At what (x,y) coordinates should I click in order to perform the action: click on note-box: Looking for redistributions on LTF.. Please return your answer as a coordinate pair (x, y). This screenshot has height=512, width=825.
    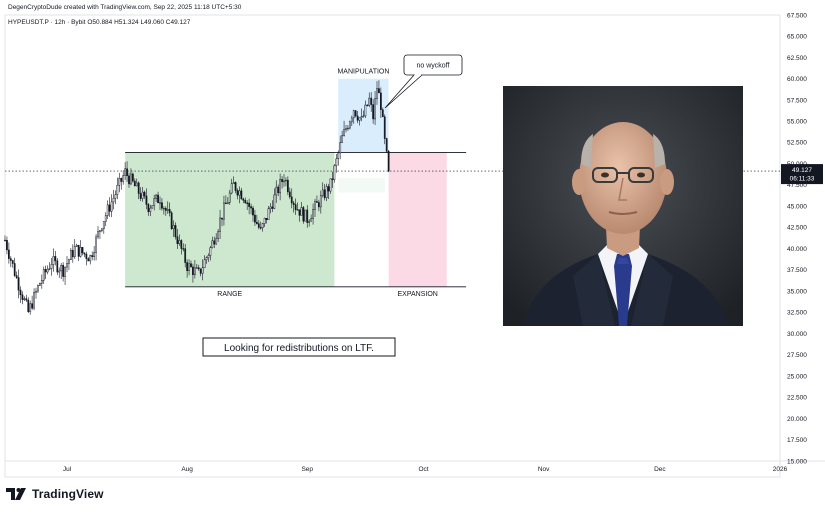
    Looking at the image, I should click on (299, 347).